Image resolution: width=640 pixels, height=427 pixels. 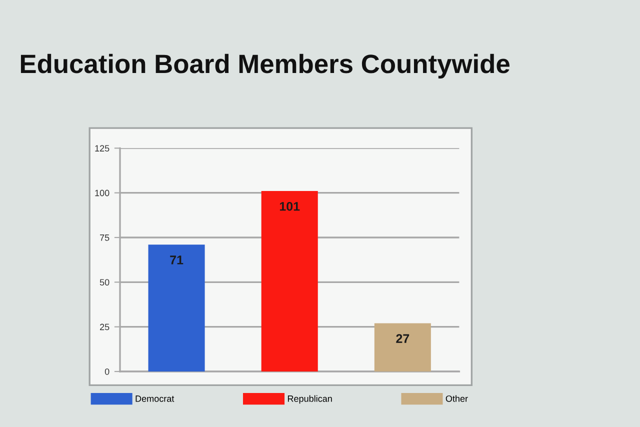 What do you see at coordinates (107, 371) in the screenshot?
I see `y-tick-label: 0` at bounding box center [107, 371].